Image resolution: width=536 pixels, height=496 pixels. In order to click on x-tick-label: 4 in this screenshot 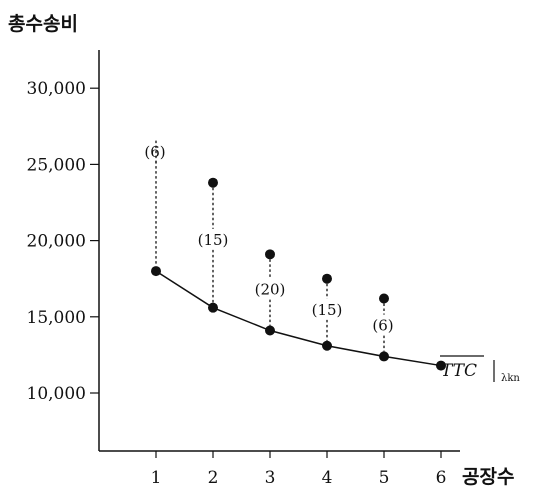, I will do `click(327, 478)`.